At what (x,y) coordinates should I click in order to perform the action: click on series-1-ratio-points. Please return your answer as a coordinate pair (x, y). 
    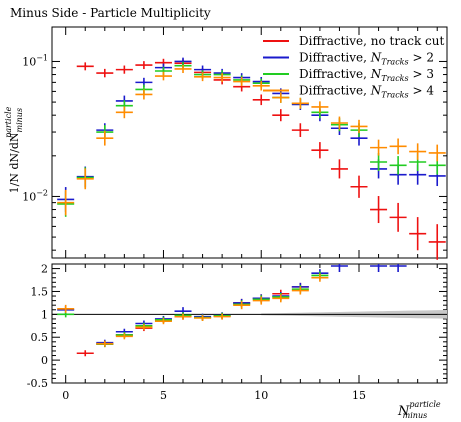
    Looking at the image, I should click on (192, 319).